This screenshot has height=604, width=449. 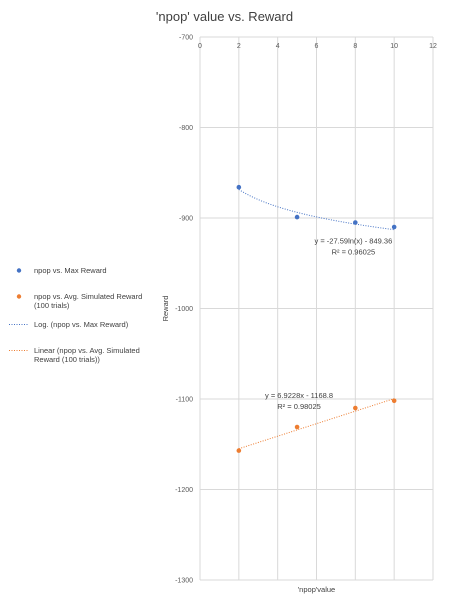 What do you see at coordinates (186, 128) in the screenshot?
I see `y-tick-label: -800` at bounding box center [186, 128].